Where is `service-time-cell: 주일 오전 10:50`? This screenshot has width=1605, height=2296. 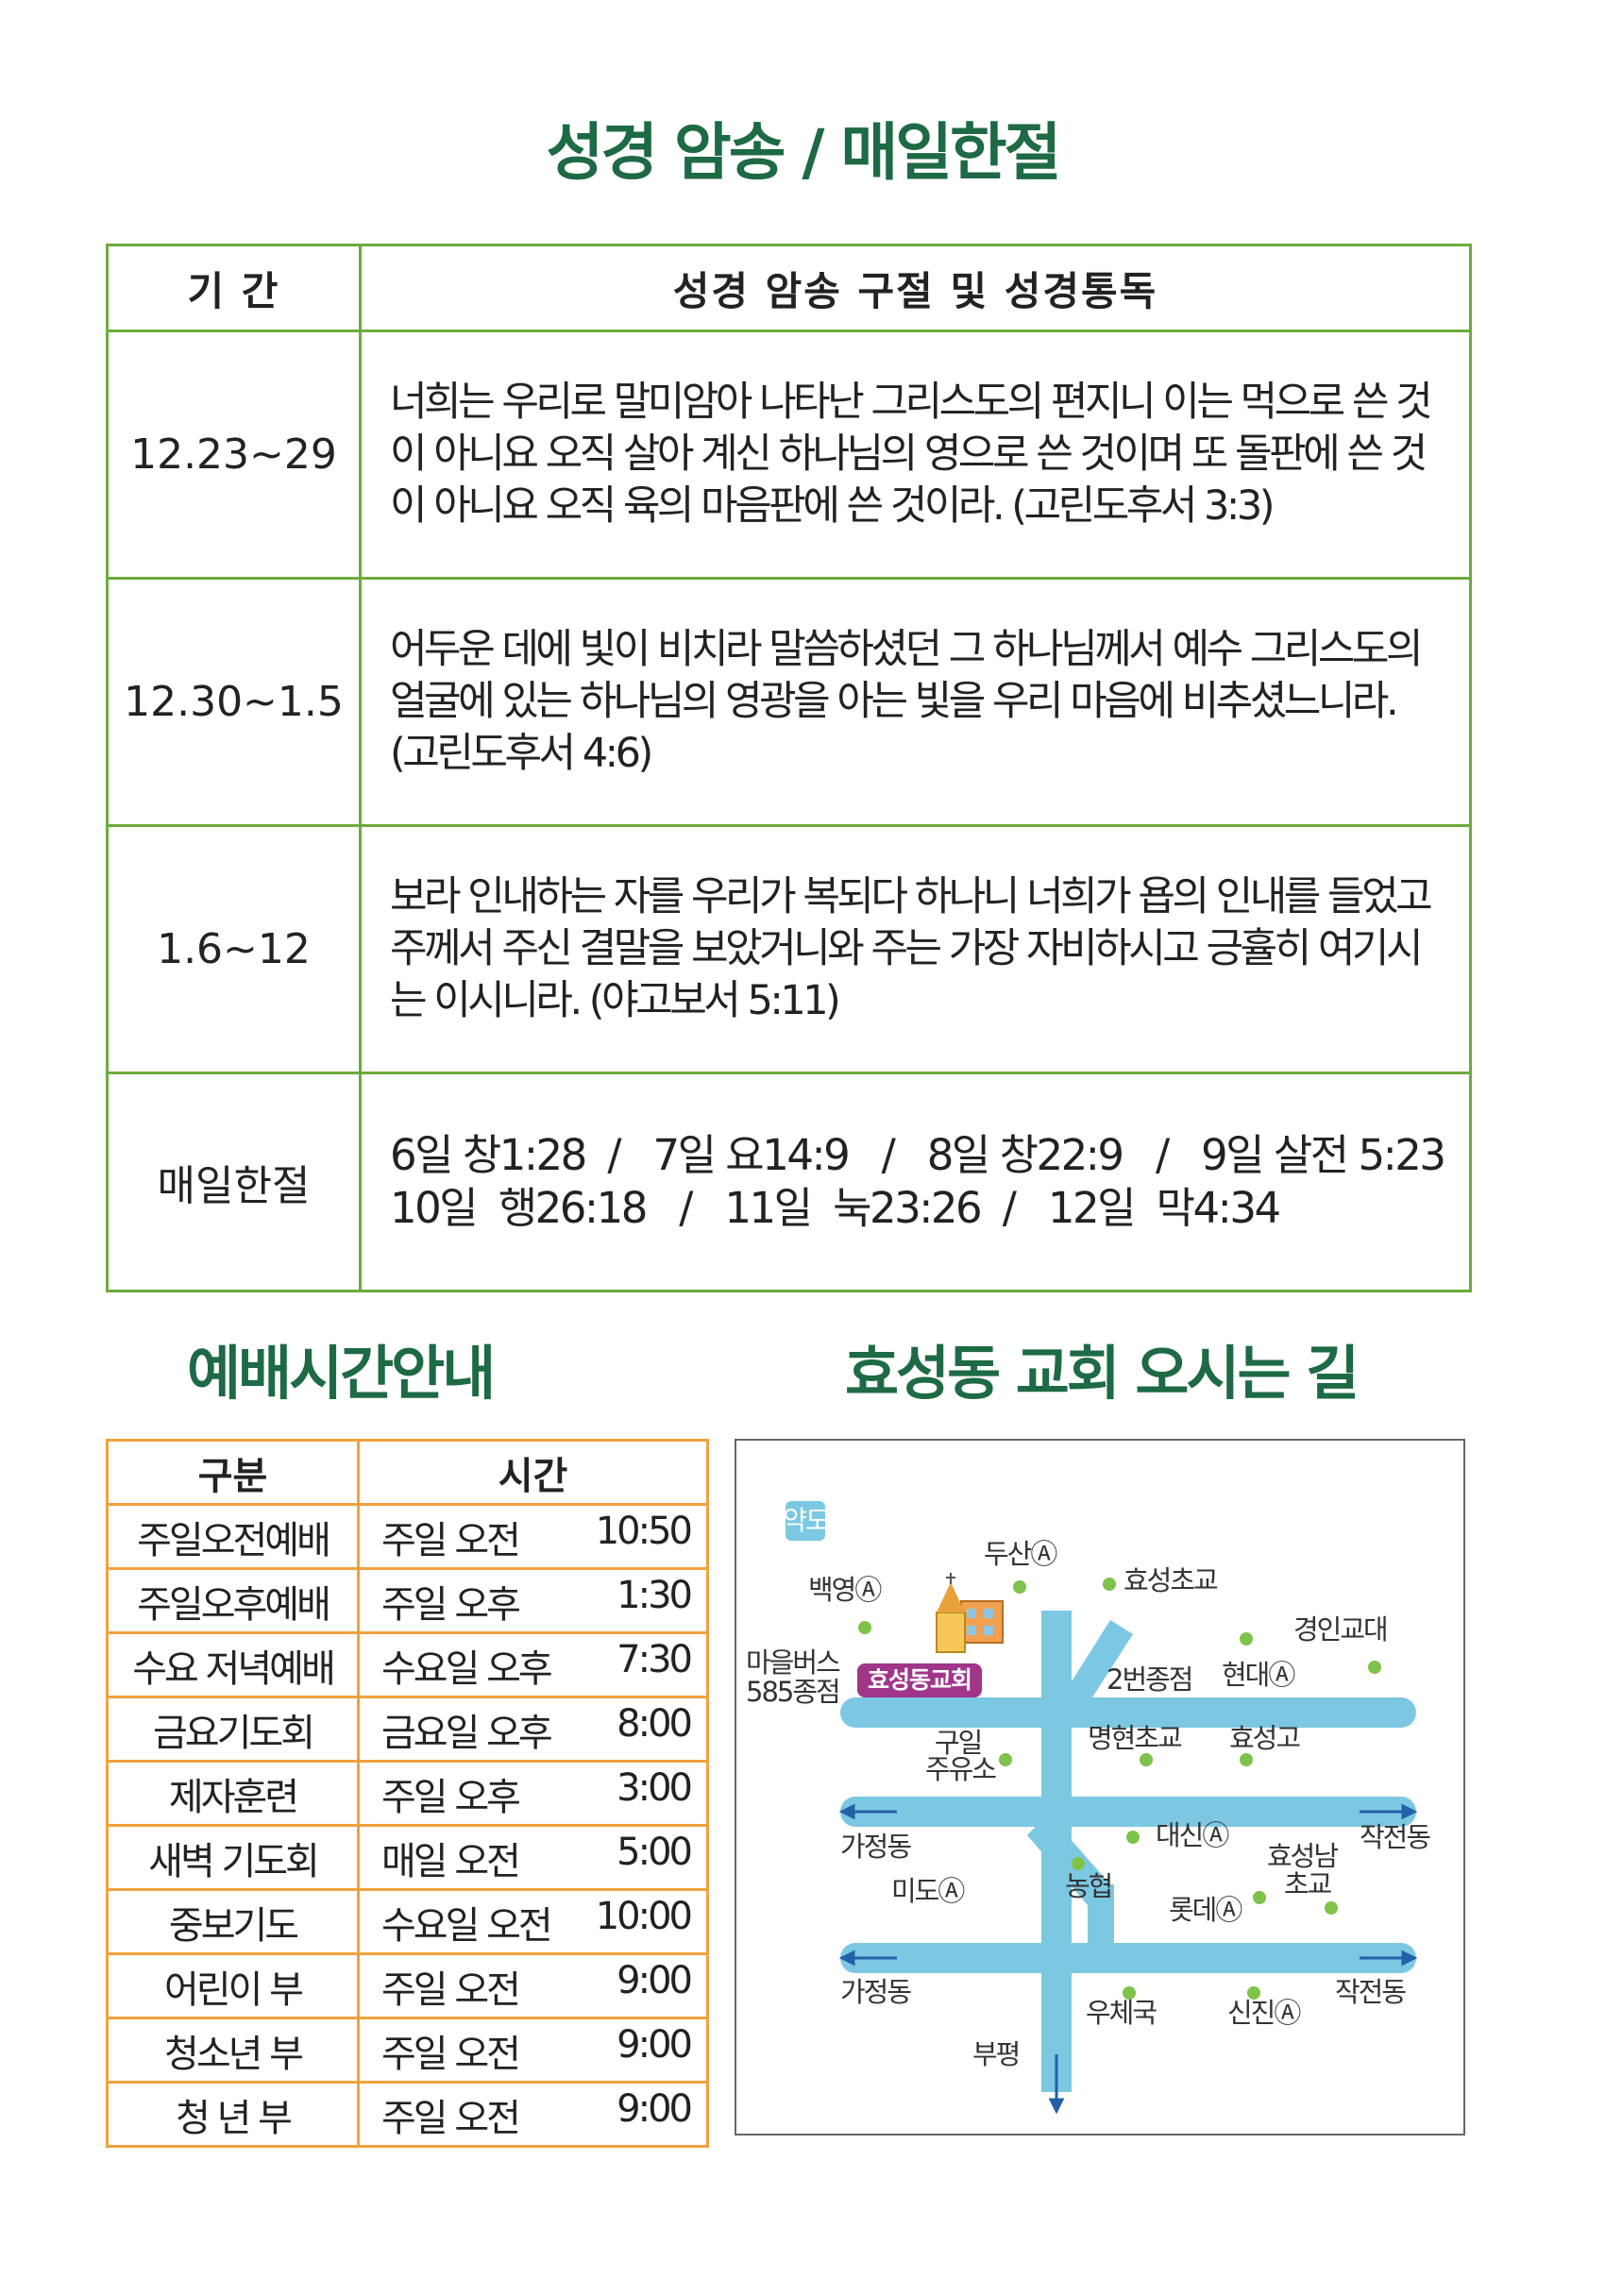 service-time-cell: 주일 오전 10:50 is located at coordinates (533, 1536).